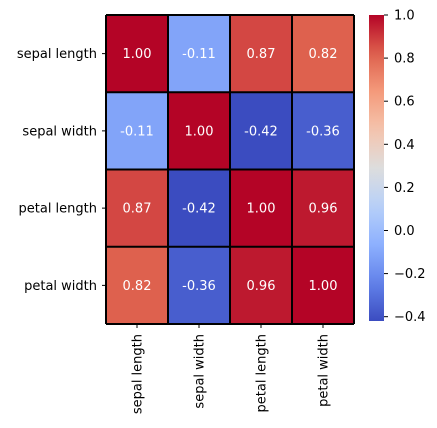  What do you see at coordinates (397, 167) in the screenshot?
I see `colorbar: 1.0 0.8 0.6 0.4 0.2 0.0 −0.2 −0.4` at bounding box center [397, 167].